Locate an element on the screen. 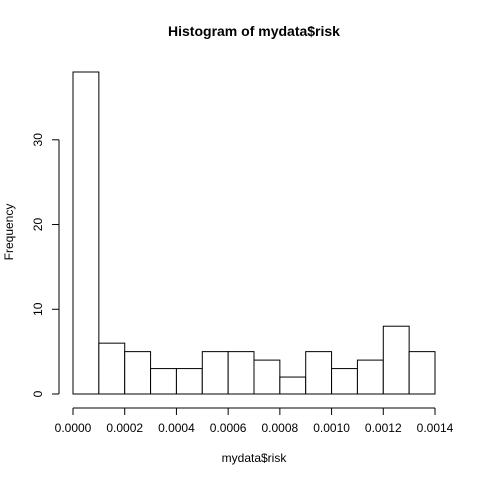 The width and height of the screenshot is (480, 480). x-tick-label: 0.0014 is located at coordinates (435, 428).